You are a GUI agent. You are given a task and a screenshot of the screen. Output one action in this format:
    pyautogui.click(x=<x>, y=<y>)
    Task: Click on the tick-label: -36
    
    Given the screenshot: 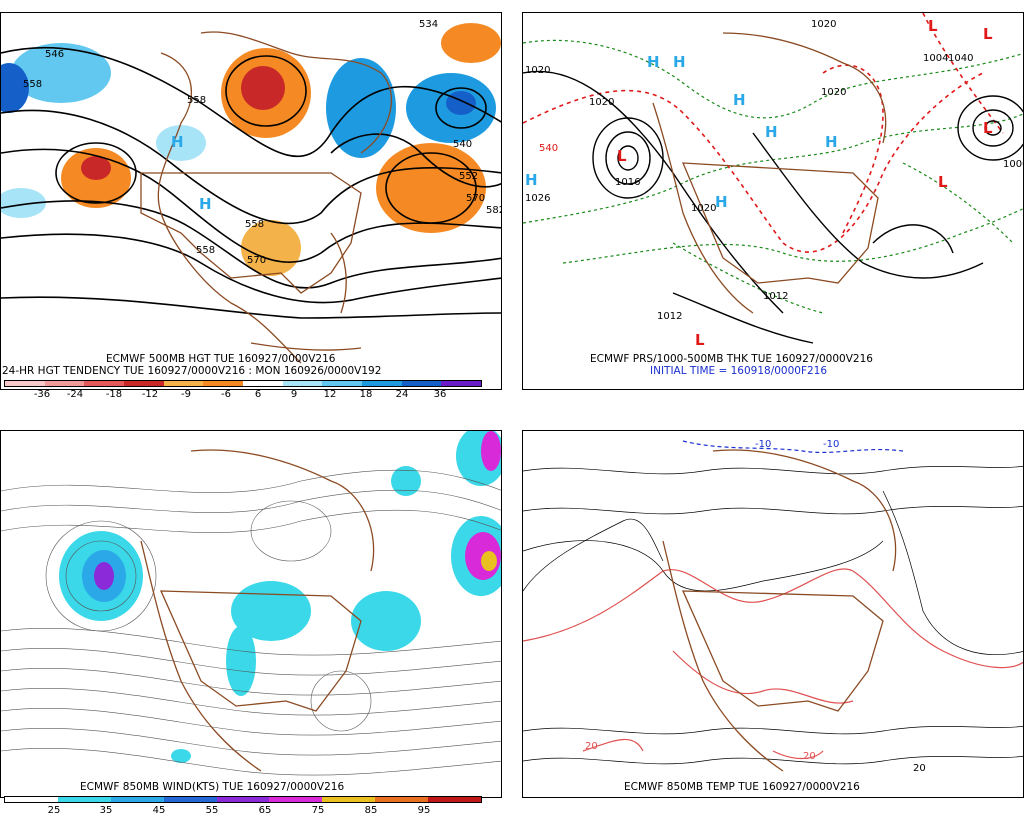 What is the action you would take?
    pyautogui.click(x=42, y=394)
    